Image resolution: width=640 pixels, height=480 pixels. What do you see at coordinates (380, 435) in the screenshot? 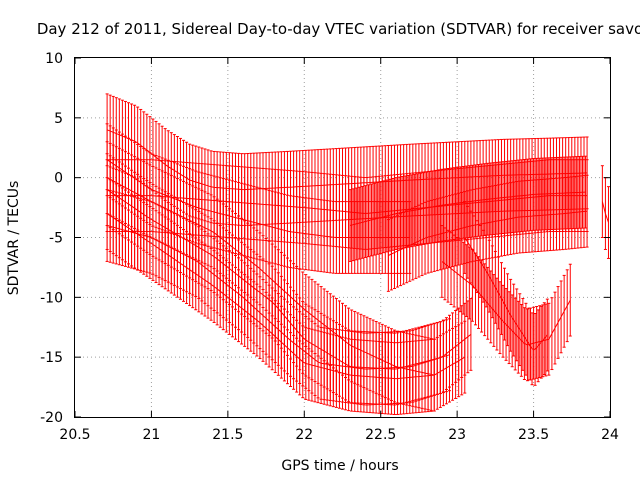
I see `x-tick-label: 22.5` at bounding box center [380, 435].